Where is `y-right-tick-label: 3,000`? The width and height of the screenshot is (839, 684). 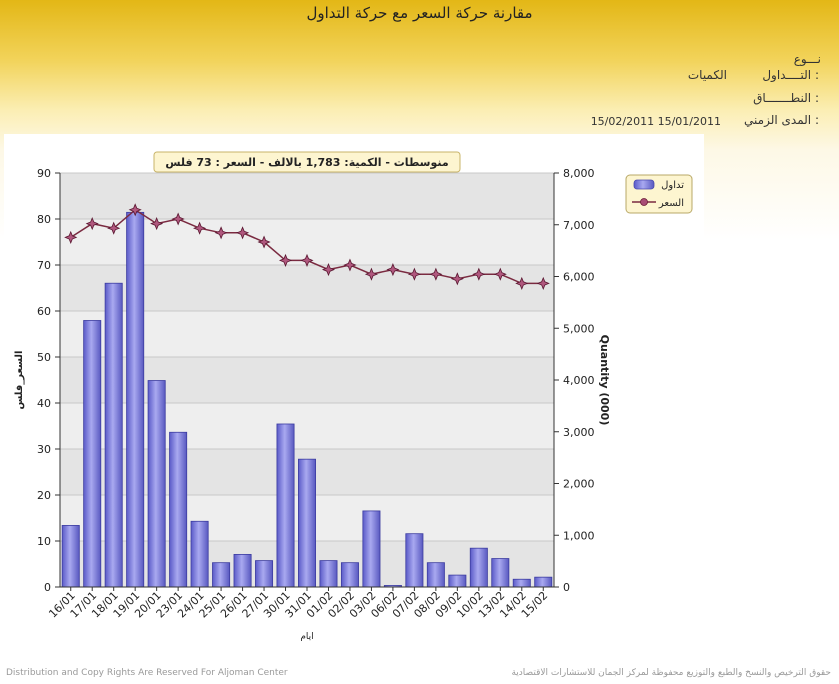
y-right-tick-label: 3,000 is located at coordinates (579, 432).